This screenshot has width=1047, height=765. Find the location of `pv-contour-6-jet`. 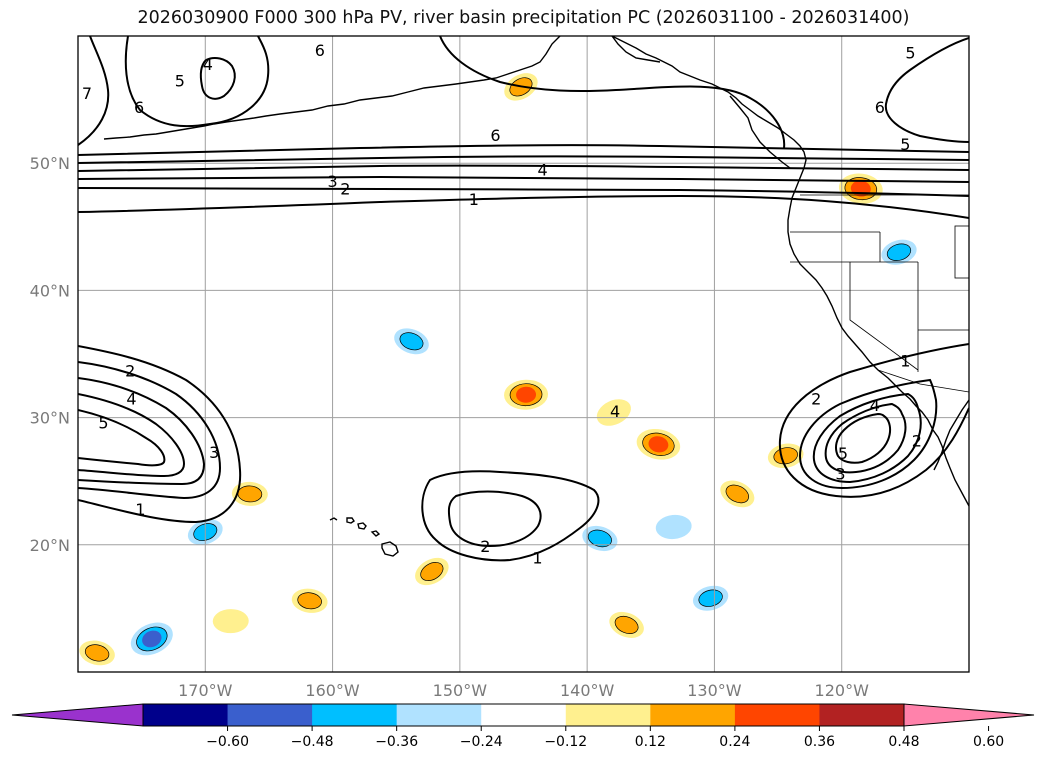

pv-contour-6-jet is located at coordinates (523, 150).